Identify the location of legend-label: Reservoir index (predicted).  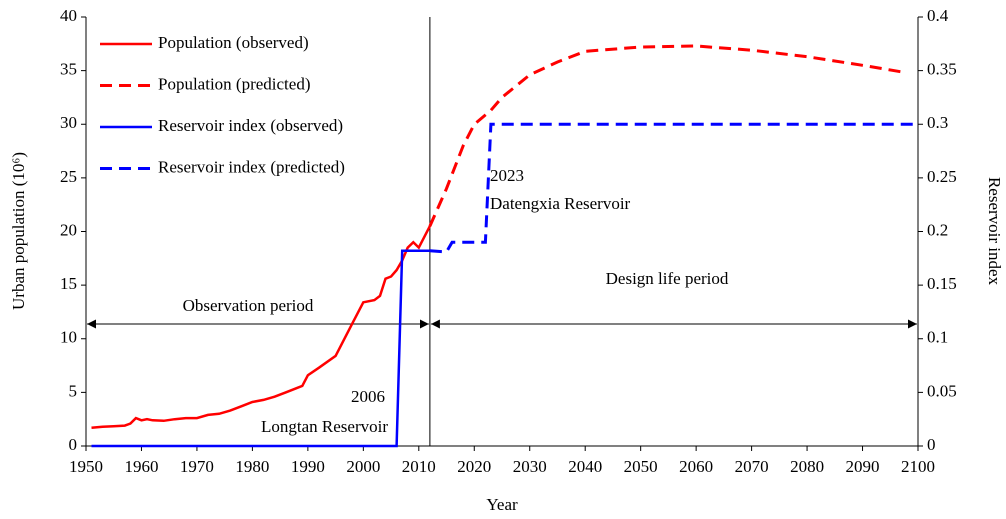
(251, 166).